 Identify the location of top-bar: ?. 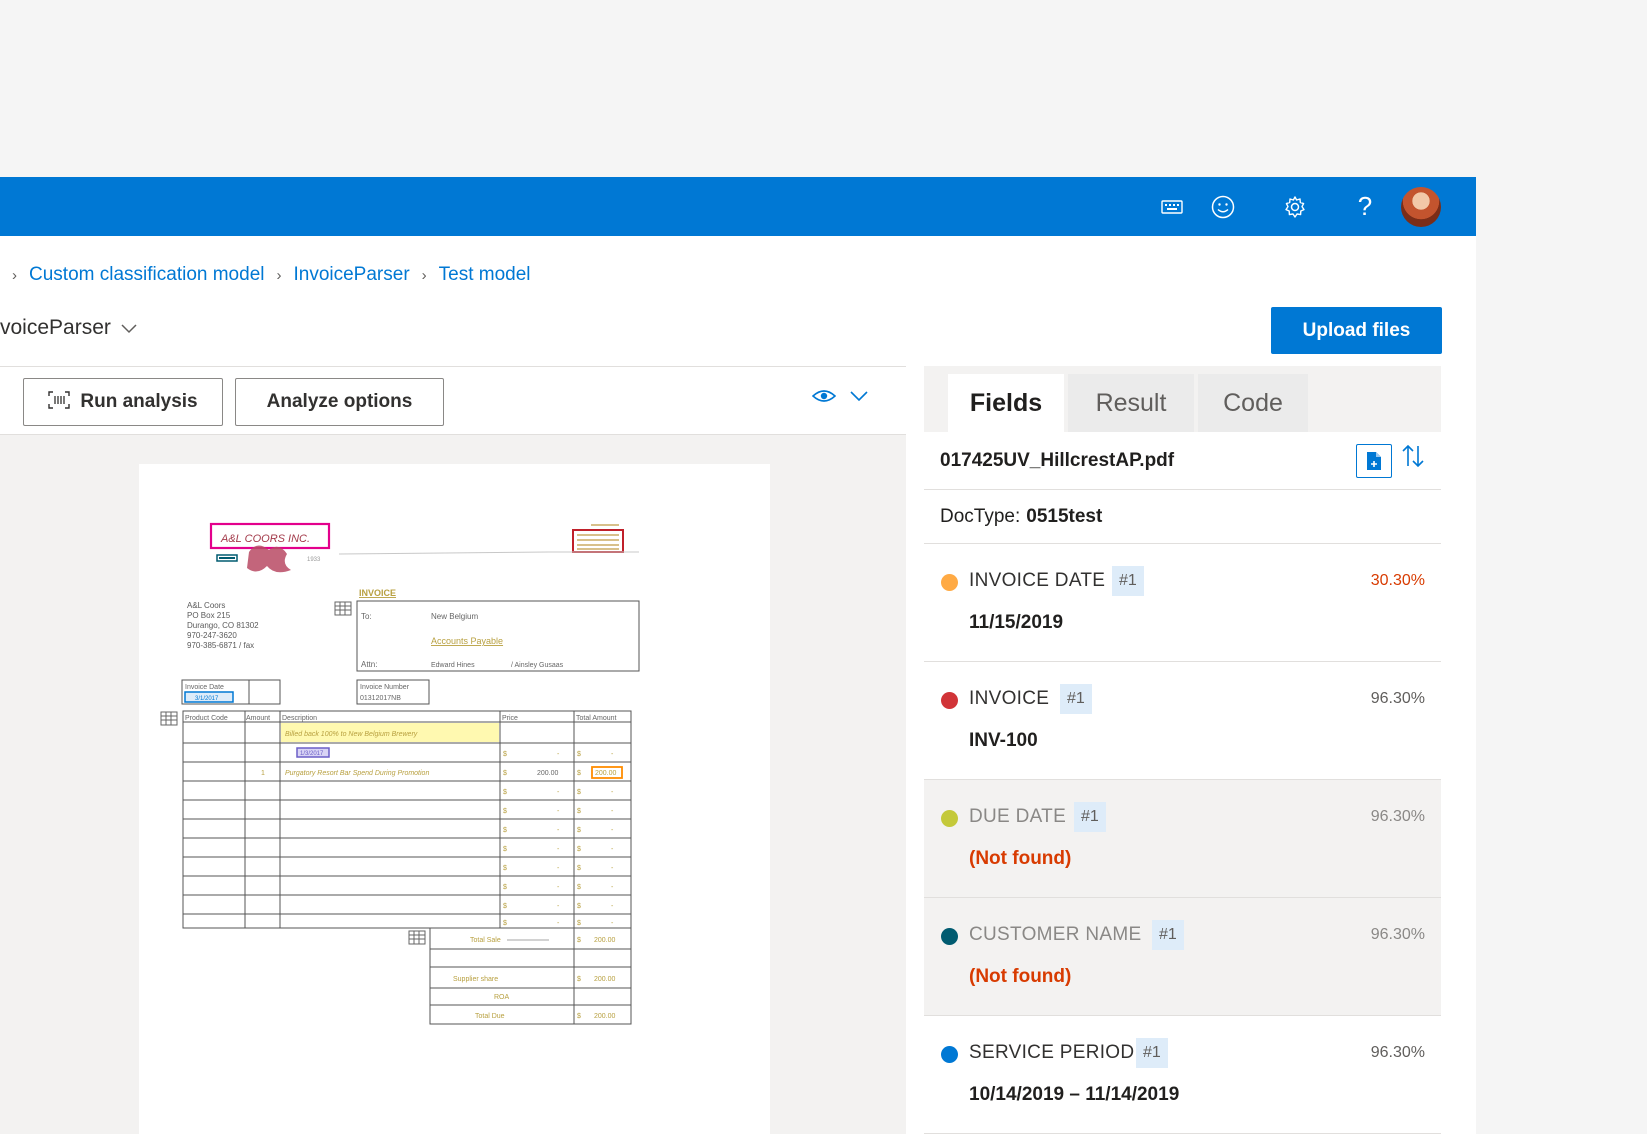
(738, 206).